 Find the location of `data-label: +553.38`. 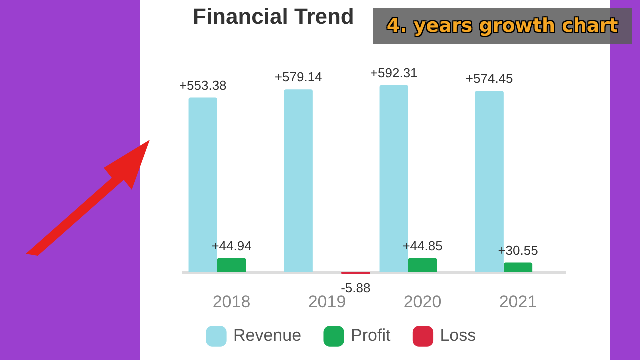

data-label: +553.38 is located at coordinates (203, 85).